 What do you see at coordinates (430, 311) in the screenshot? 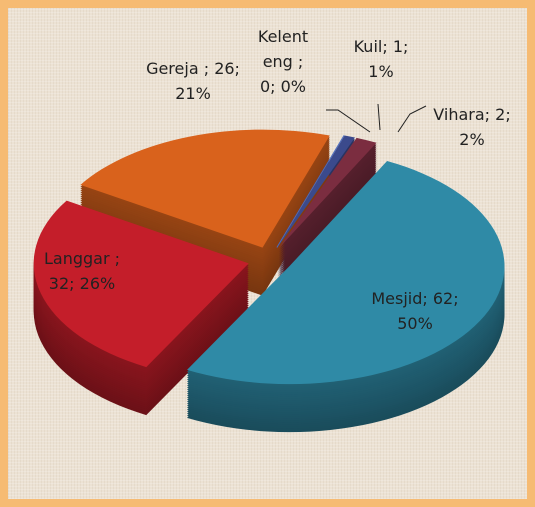
I see `value-label: ; 62; 50%` at bounding box center [430, 311].